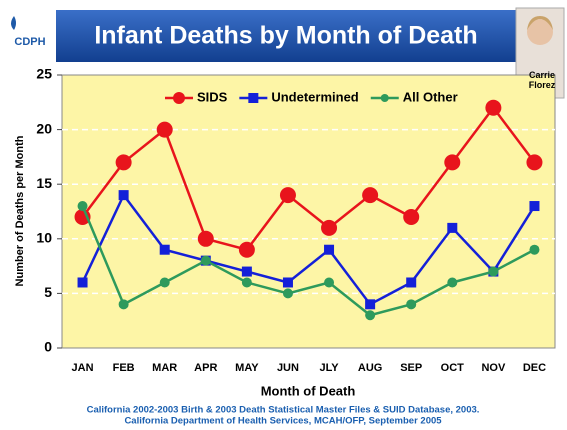  I want to click on x-tick-label: JLY, so click(329, 368).